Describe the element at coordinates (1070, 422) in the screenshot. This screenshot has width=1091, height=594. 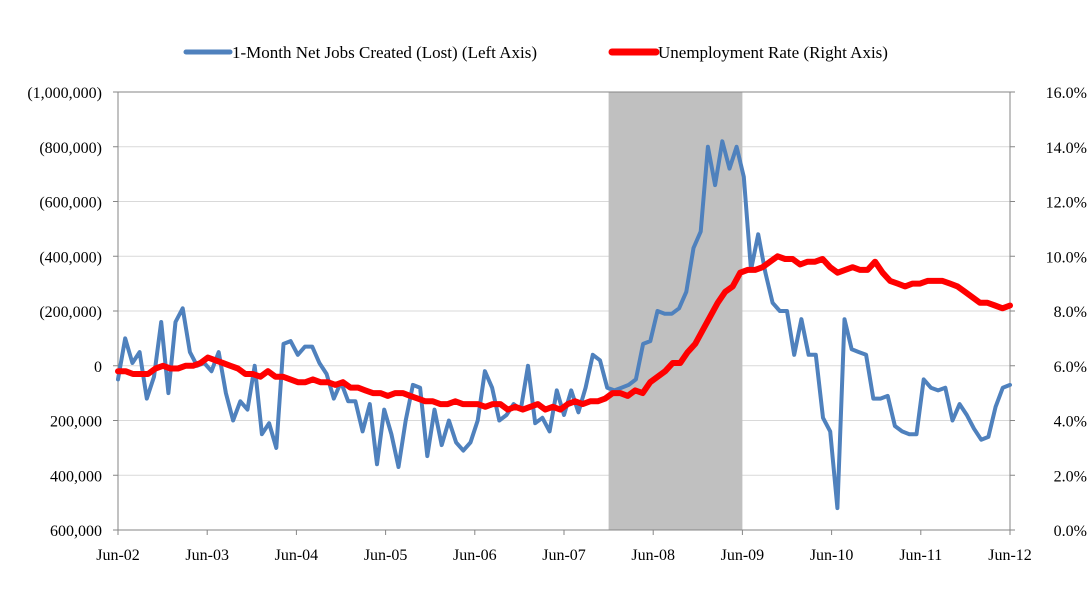
I see `right-tick-label: 4.0%` at that location.